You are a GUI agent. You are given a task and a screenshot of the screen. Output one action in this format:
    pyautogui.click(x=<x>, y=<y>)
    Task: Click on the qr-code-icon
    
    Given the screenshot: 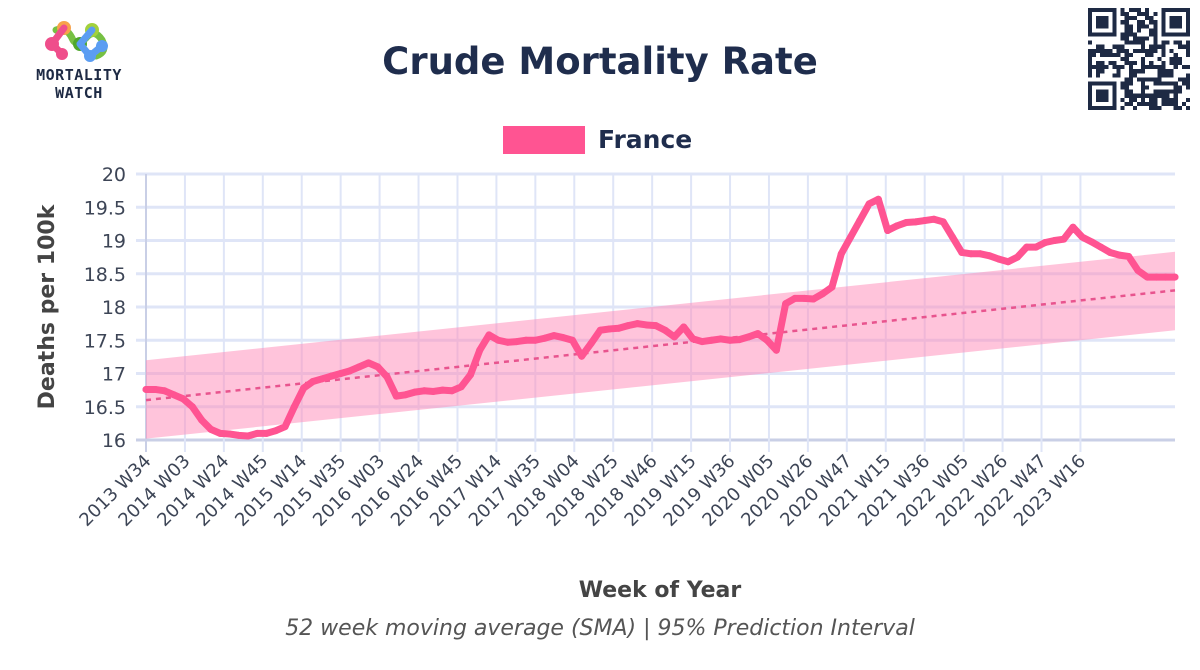 What is the action you would take?
    pyautogui.click(x=1139, y=59)
    